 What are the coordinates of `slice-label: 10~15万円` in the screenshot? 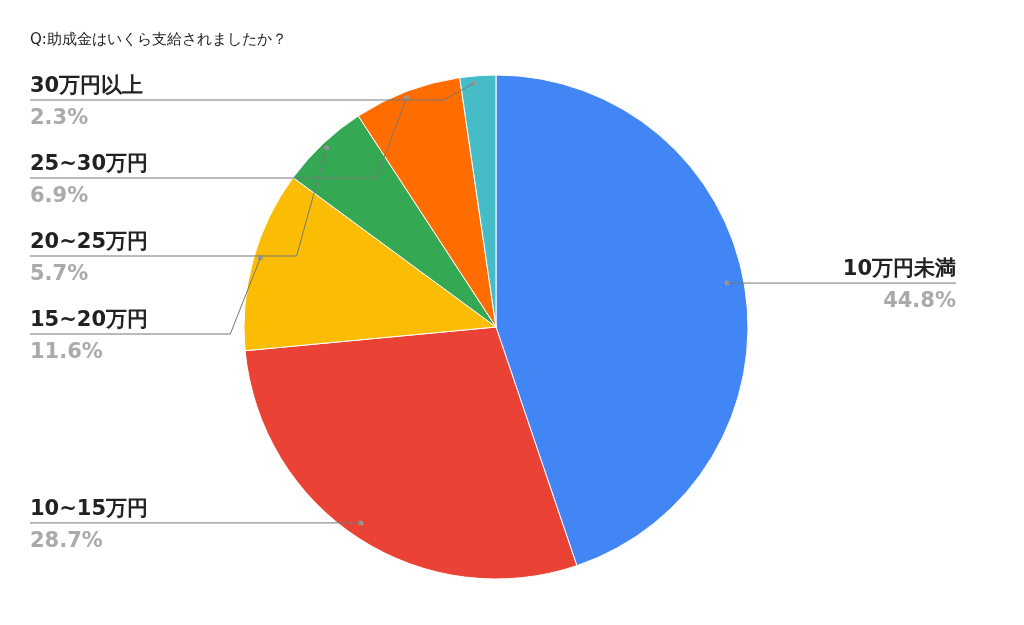 It's located at (89, 507).